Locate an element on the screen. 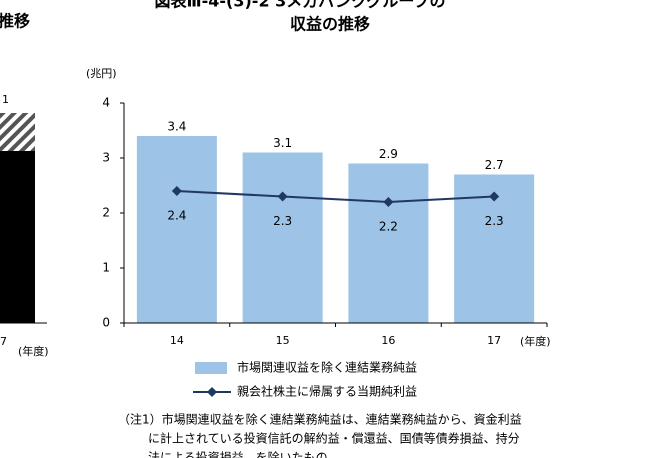 This screenshot has width=653, height=458. line-value-label: 2.2 is located at coordinates (388, 227).